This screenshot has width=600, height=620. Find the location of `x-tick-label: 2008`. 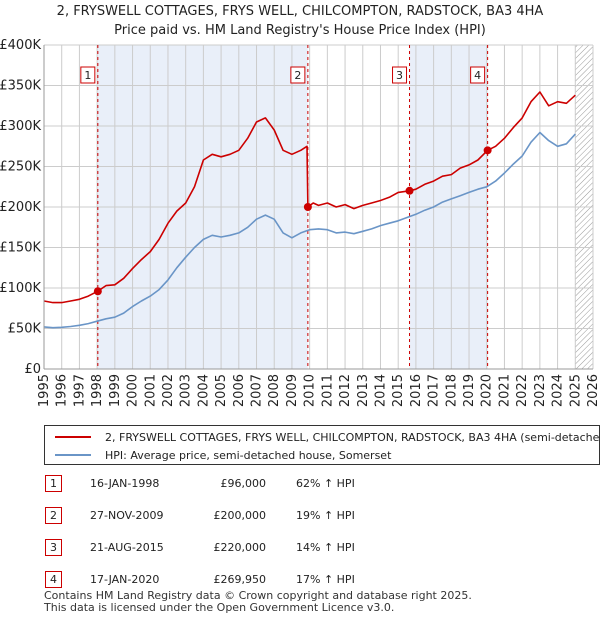

x-tick-label: 2008 is located at coordinates (274, 390).